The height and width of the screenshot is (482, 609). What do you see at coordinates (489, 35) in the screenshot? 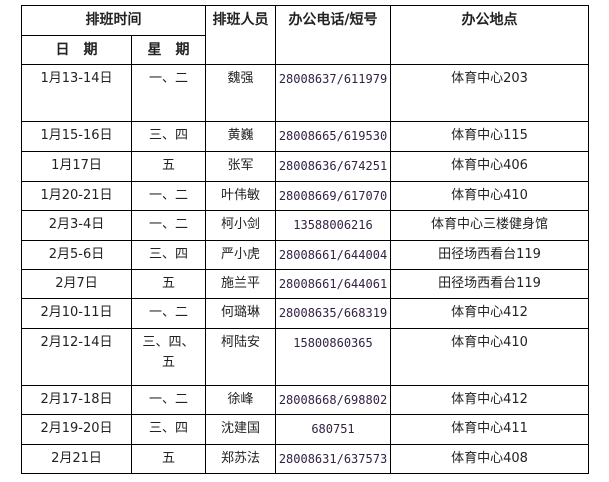
I see `header-location: 办公地点` at bounding box center [489, 35].